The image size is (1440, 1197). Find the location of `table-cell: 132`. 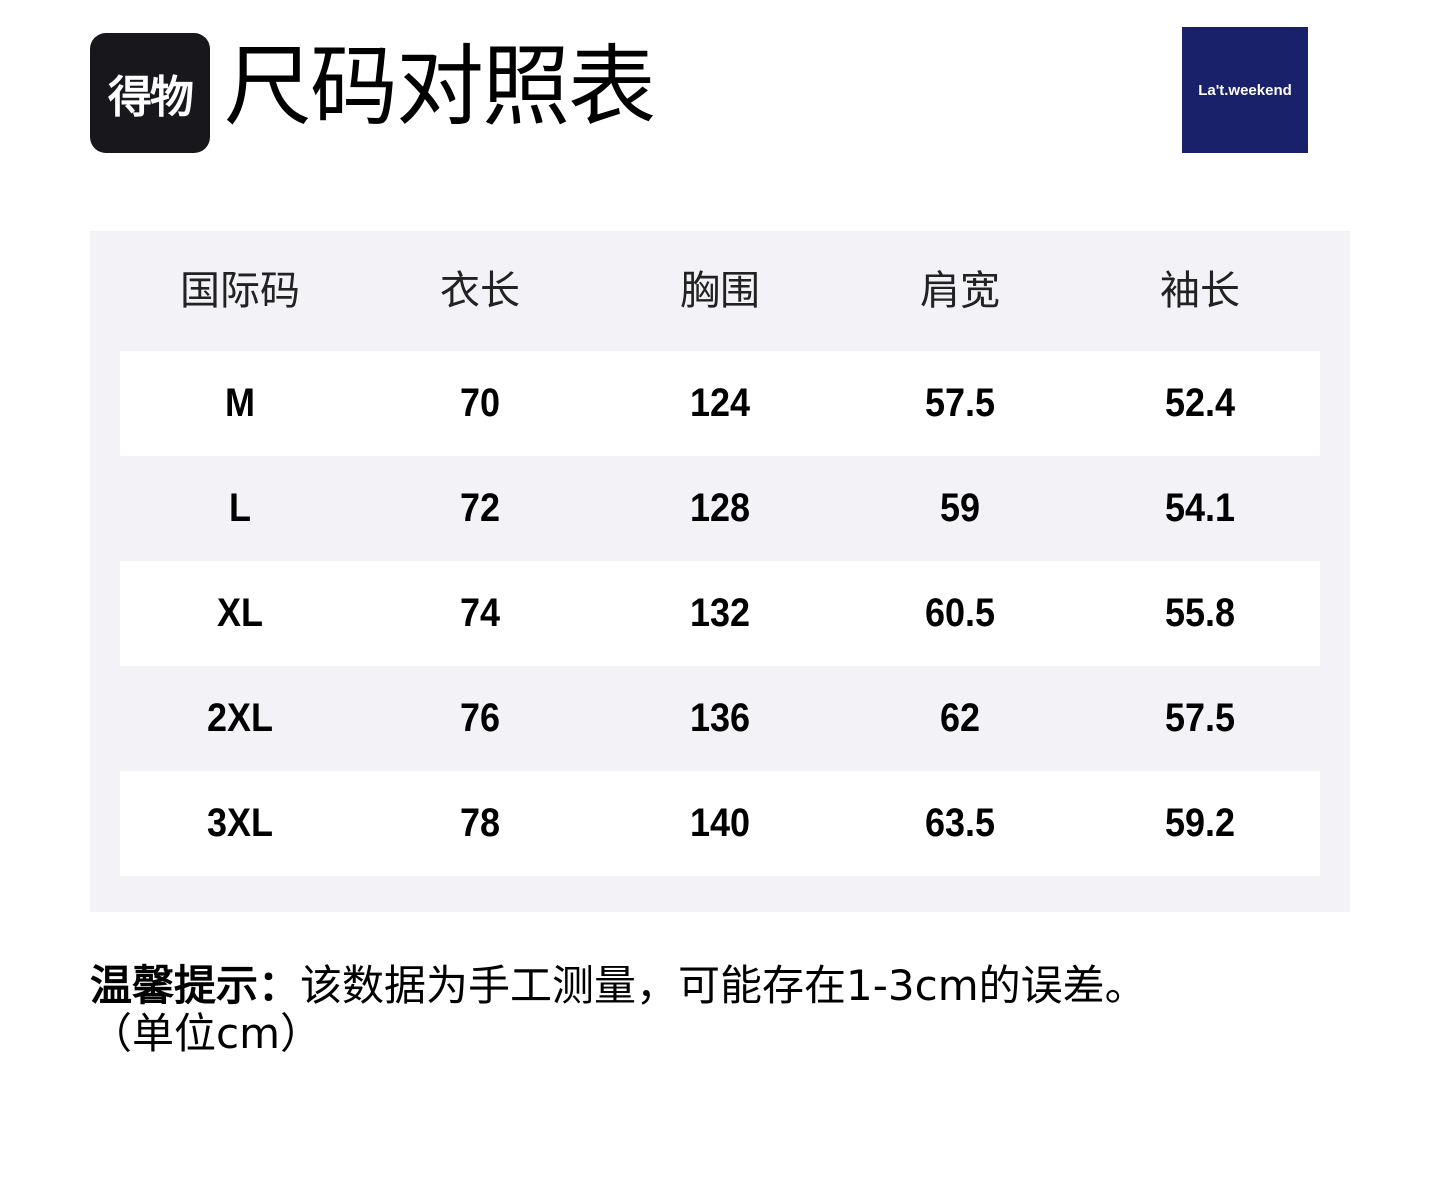

table-cell: 132 is located at coordinates (720, 613).